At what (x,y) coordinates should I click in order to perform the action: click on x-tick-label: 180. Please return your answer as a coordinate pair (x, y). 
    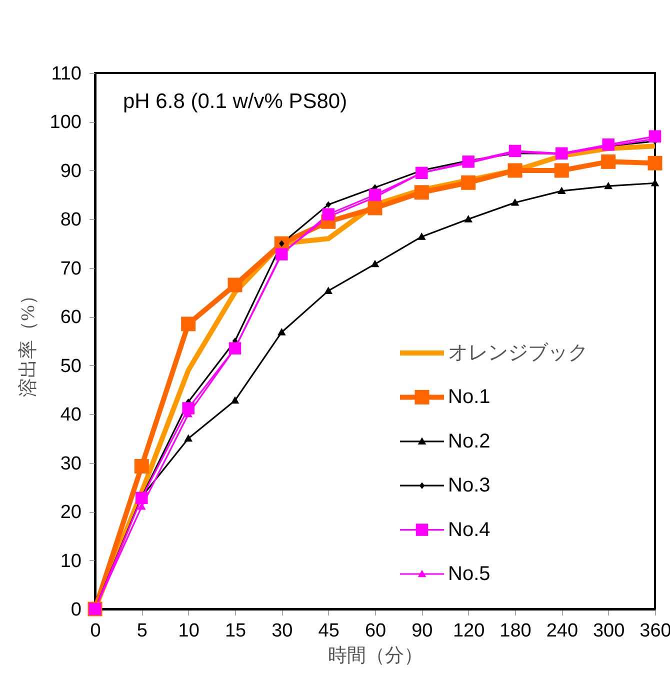
    Looking at the image, I should click on (516, 631).